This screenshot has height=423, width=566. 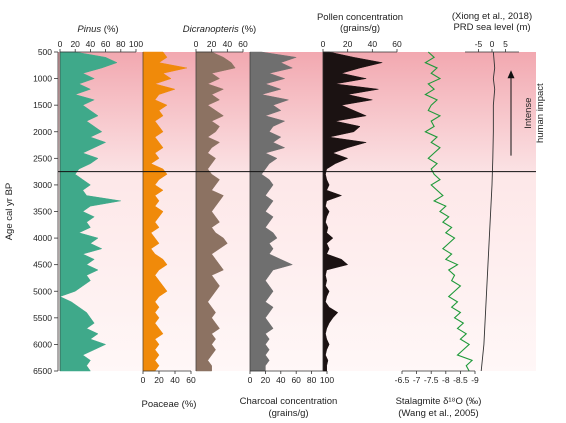 What do you see at coordinates (191, 380) in the screenshot?
I see `poaceae-tick-label: 60` at bounding box center [191, 380].